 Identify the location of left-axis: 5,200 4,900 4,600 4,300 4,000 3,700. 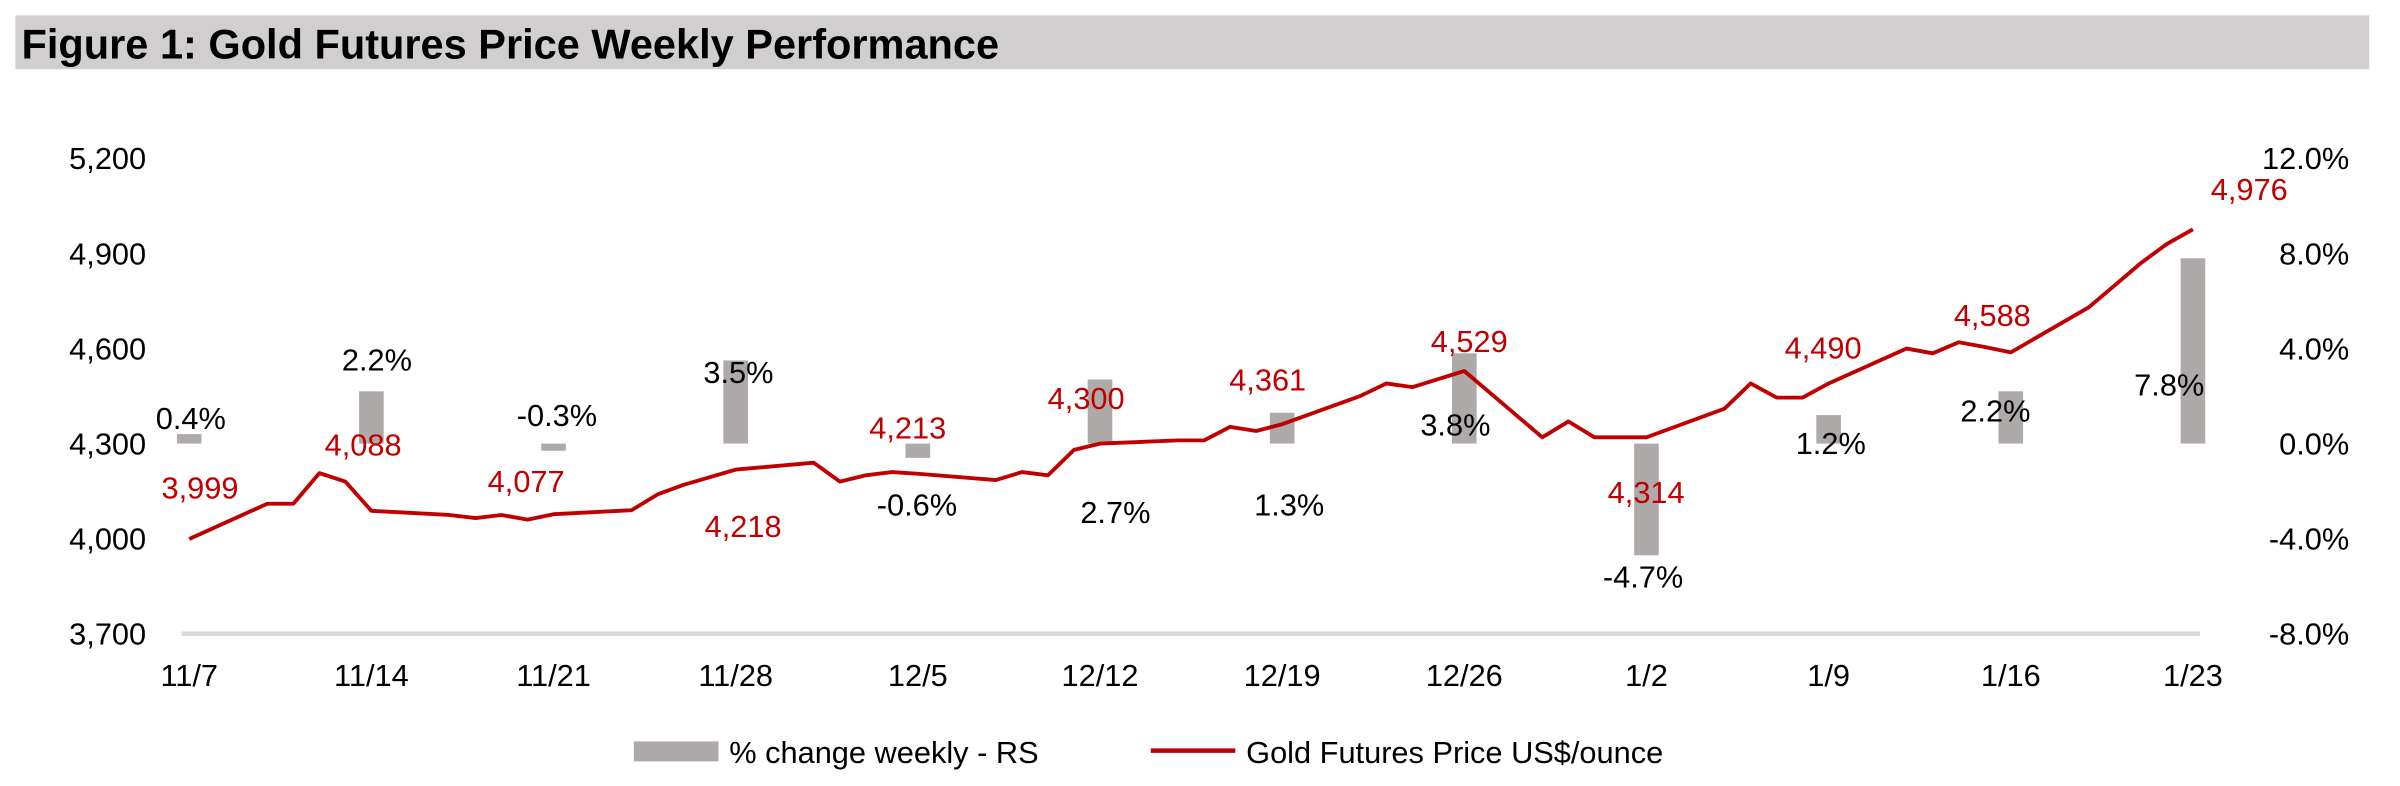
(107, 396).